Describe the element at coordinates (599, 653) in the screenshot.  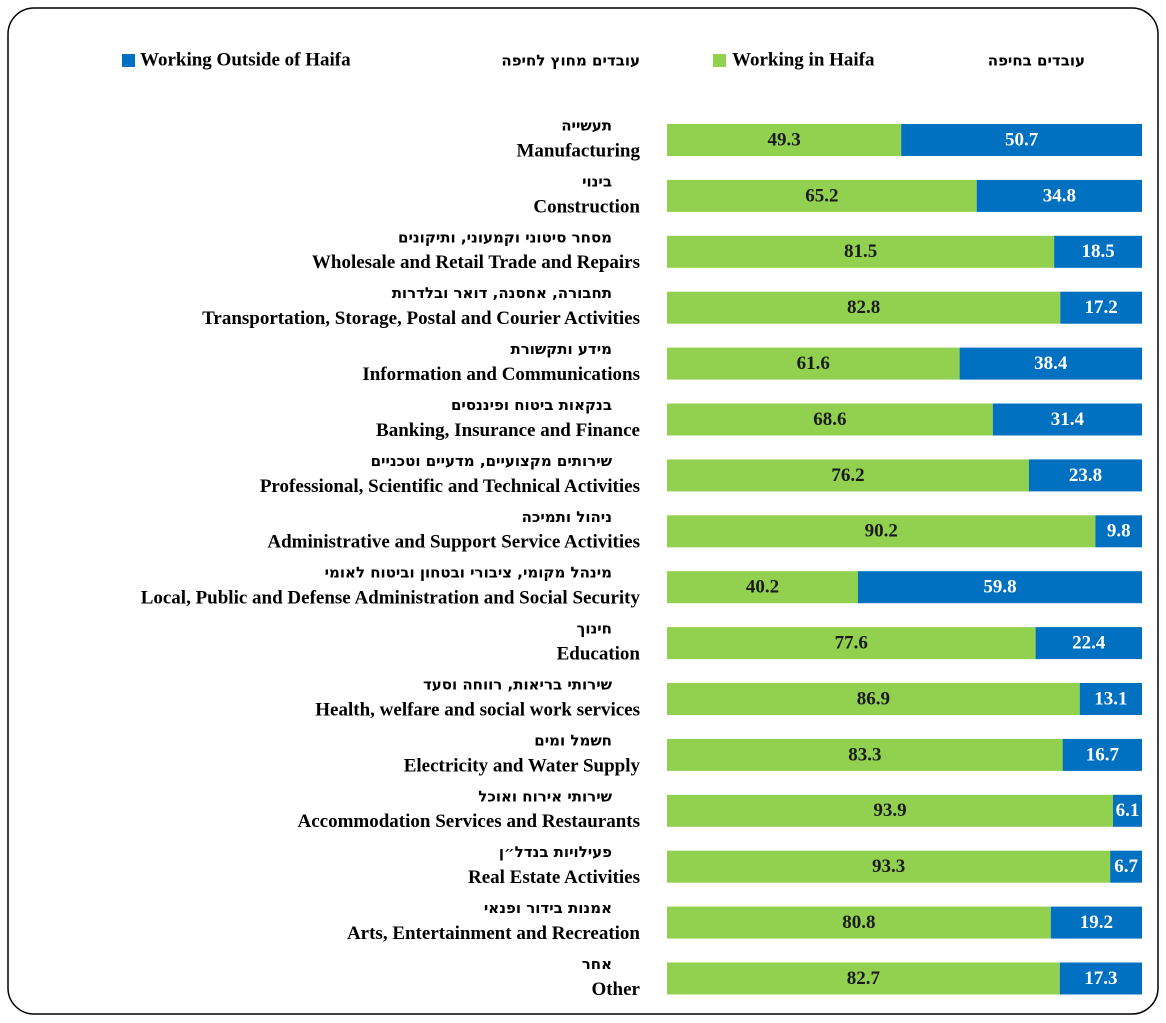
I see `category-label: Education` at that location.